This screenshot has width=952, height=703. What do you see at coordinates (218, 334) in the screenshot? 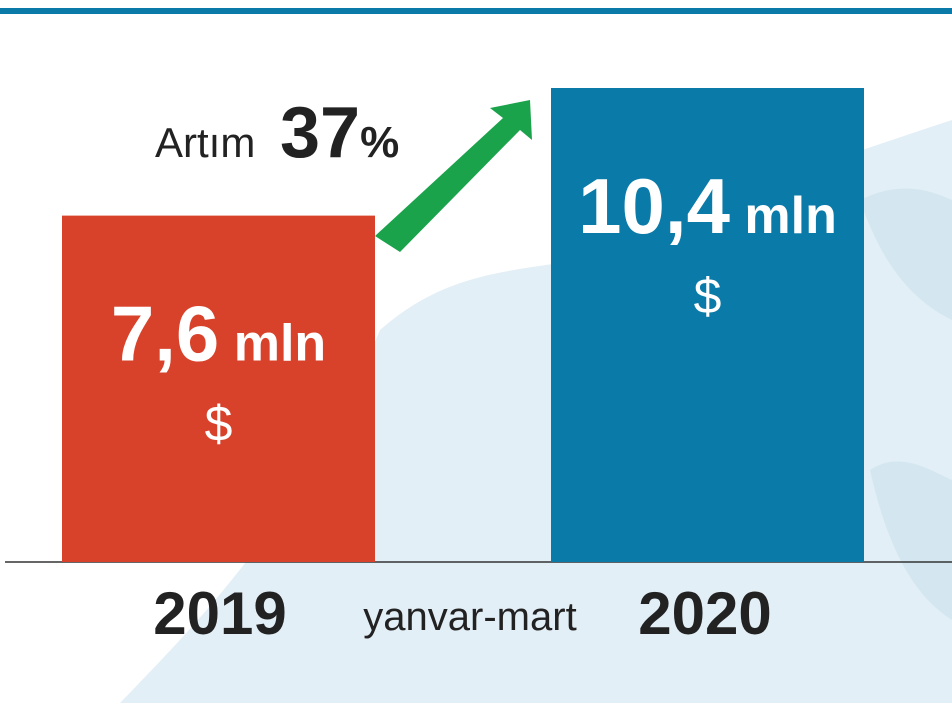
I see `value-label: 7,6 mln` at bounding box center [218, 334].